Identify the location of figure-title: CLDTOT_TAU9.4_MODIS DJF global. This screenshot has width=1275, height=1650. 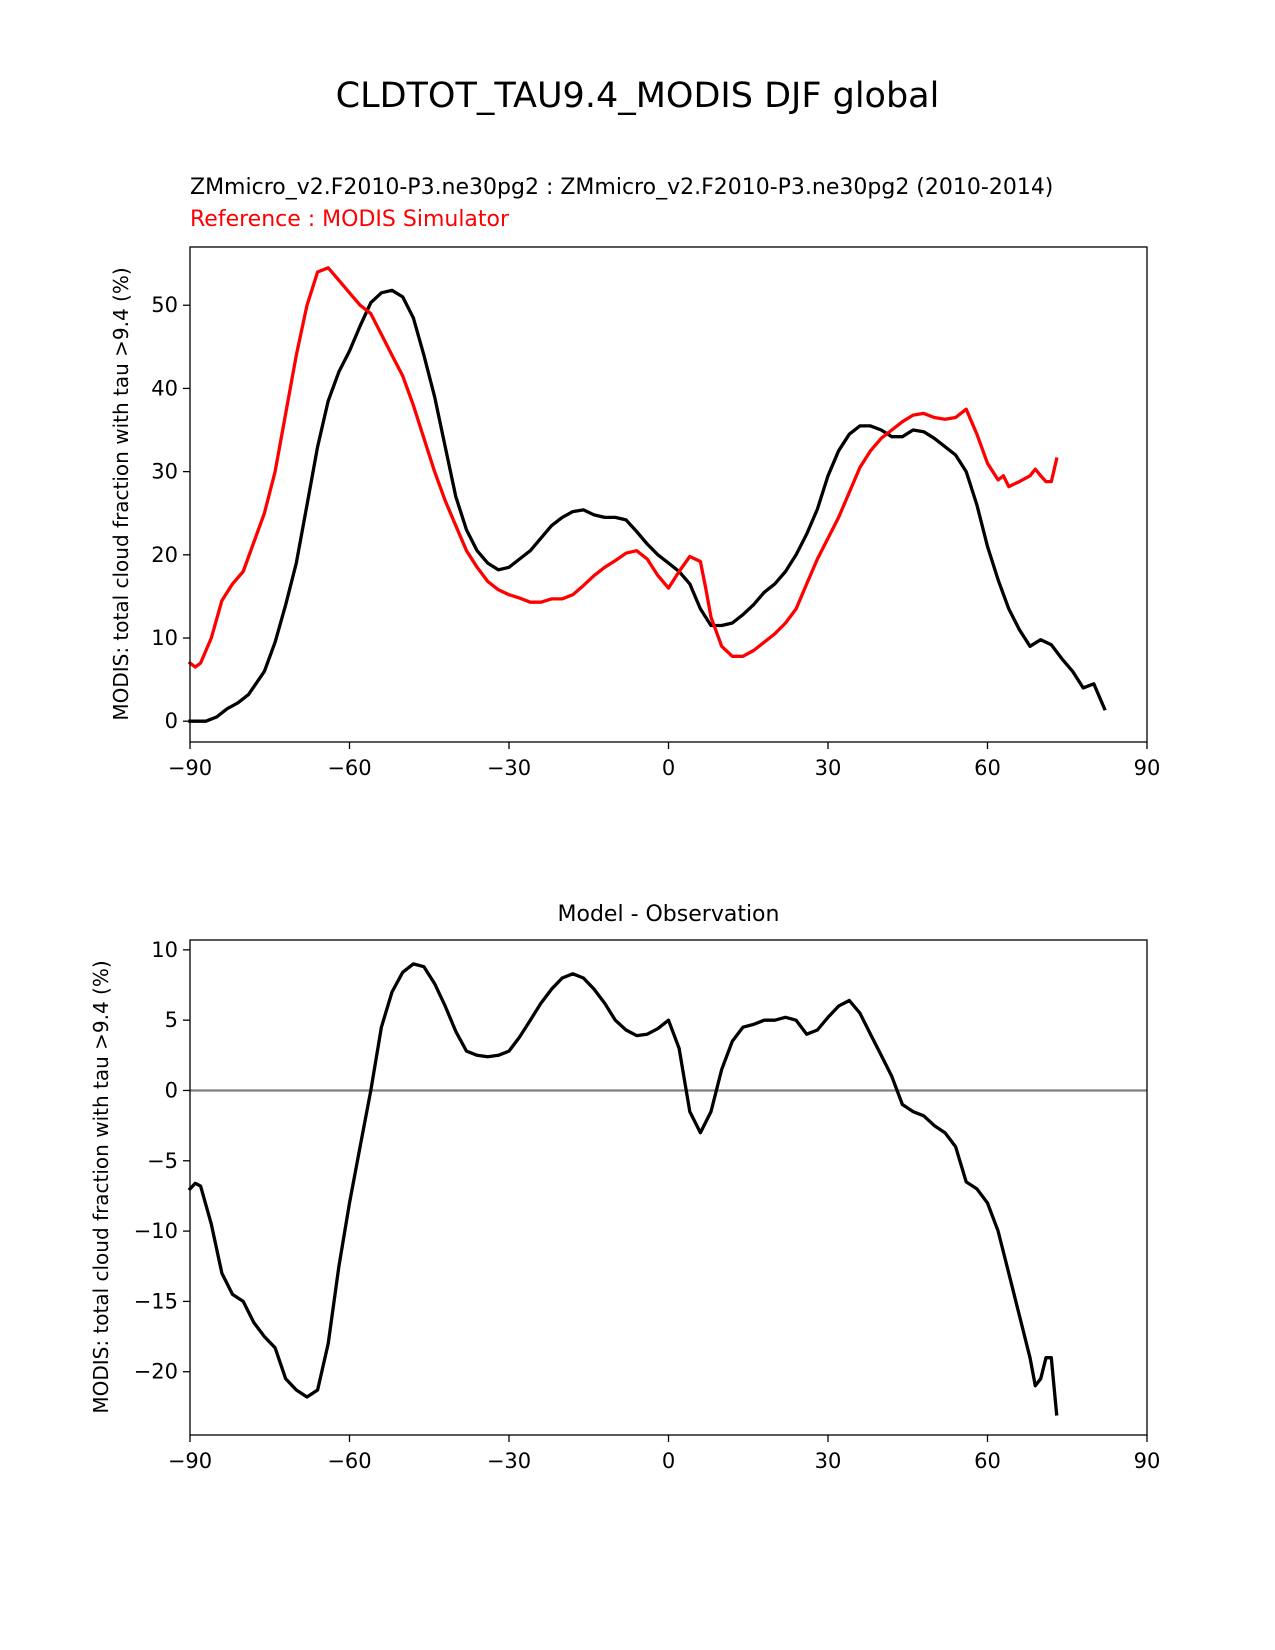
(637, 96).